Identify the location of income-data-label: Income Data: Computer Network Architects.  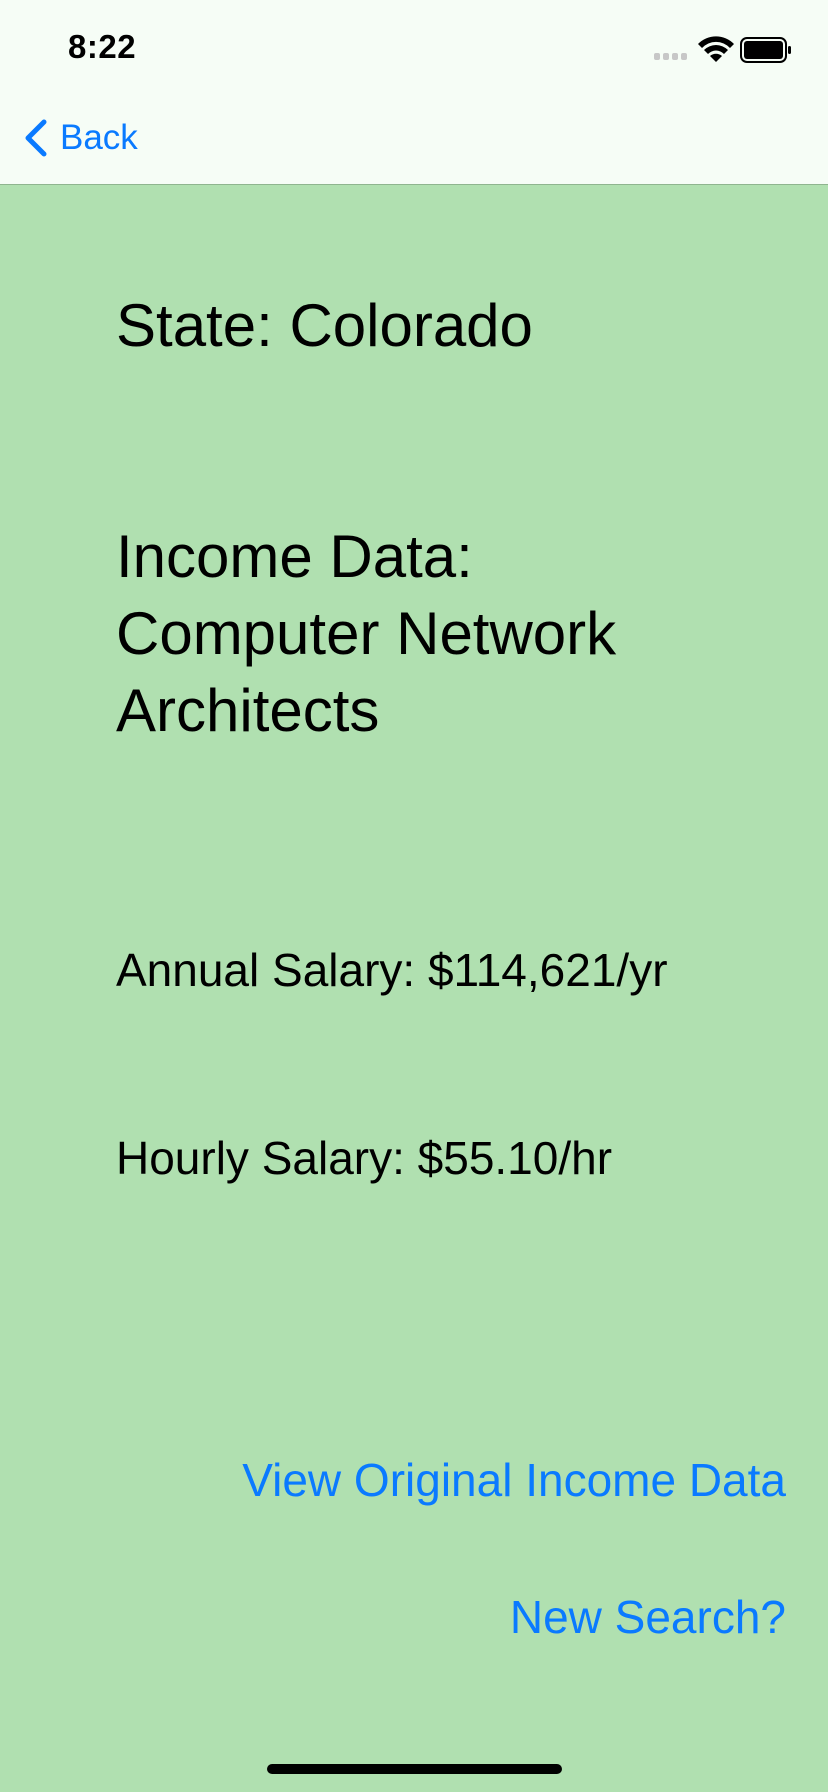
(366, 633).